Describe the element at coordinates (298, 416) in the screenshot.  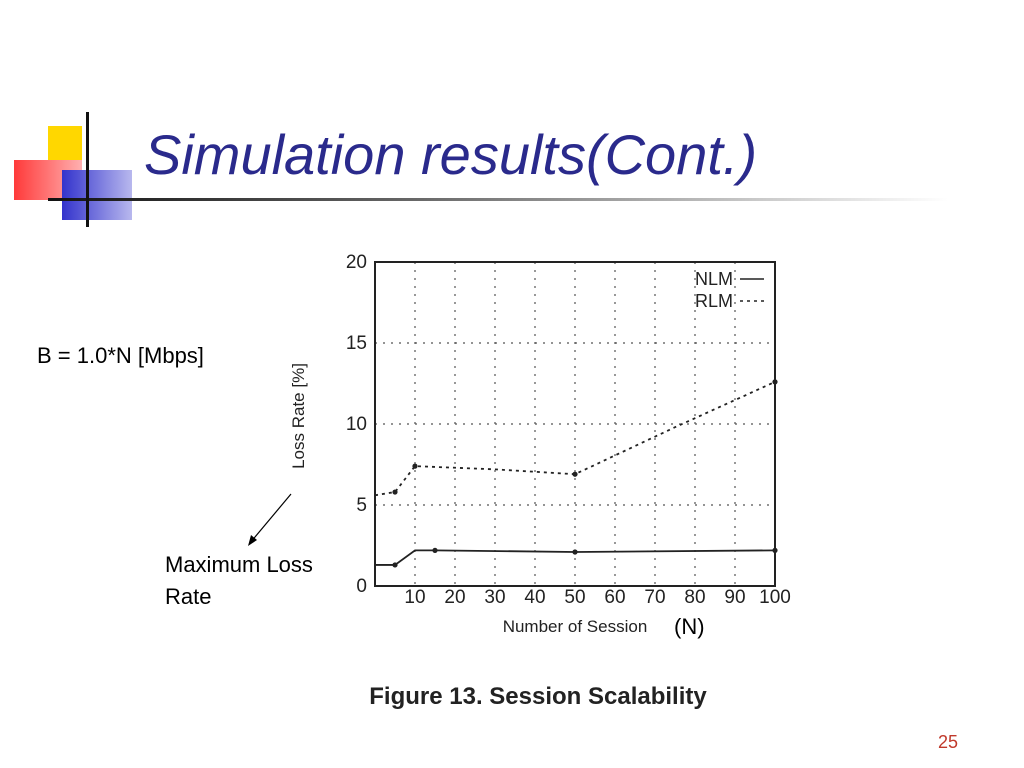
I see `y-axis-label: Loss Rate [%]` at that location.